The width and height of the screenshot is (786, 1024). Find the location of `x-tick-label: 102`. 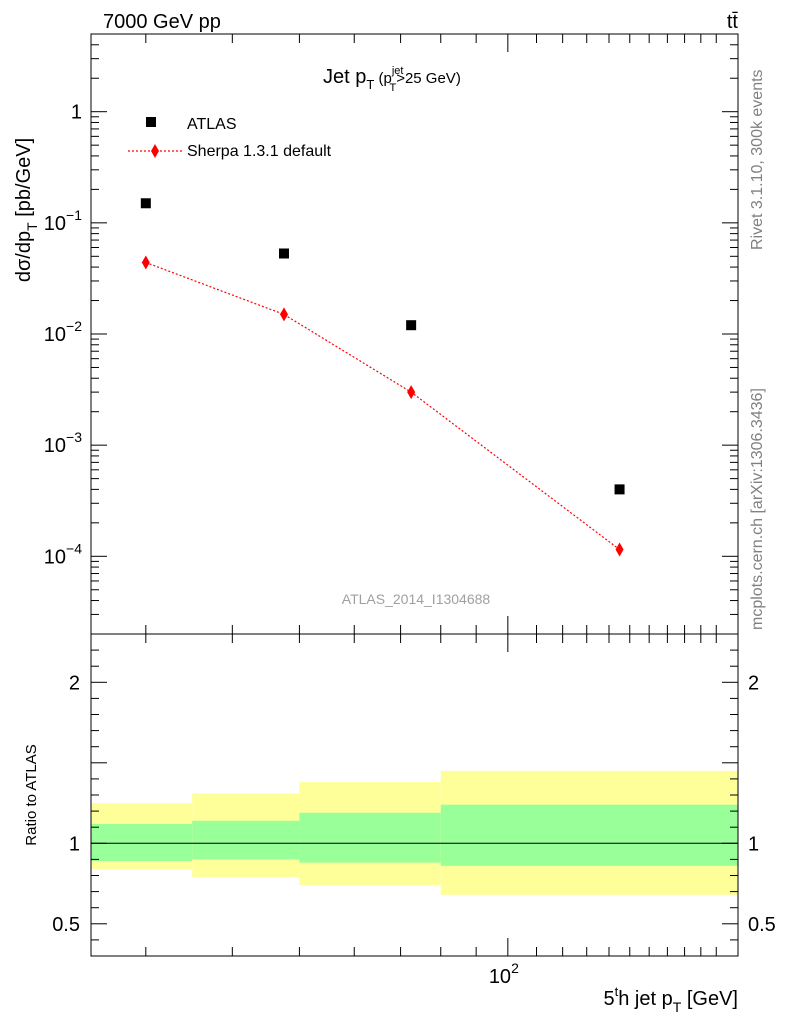

x-tick-label: 102 is located at coordinates (504, 974).